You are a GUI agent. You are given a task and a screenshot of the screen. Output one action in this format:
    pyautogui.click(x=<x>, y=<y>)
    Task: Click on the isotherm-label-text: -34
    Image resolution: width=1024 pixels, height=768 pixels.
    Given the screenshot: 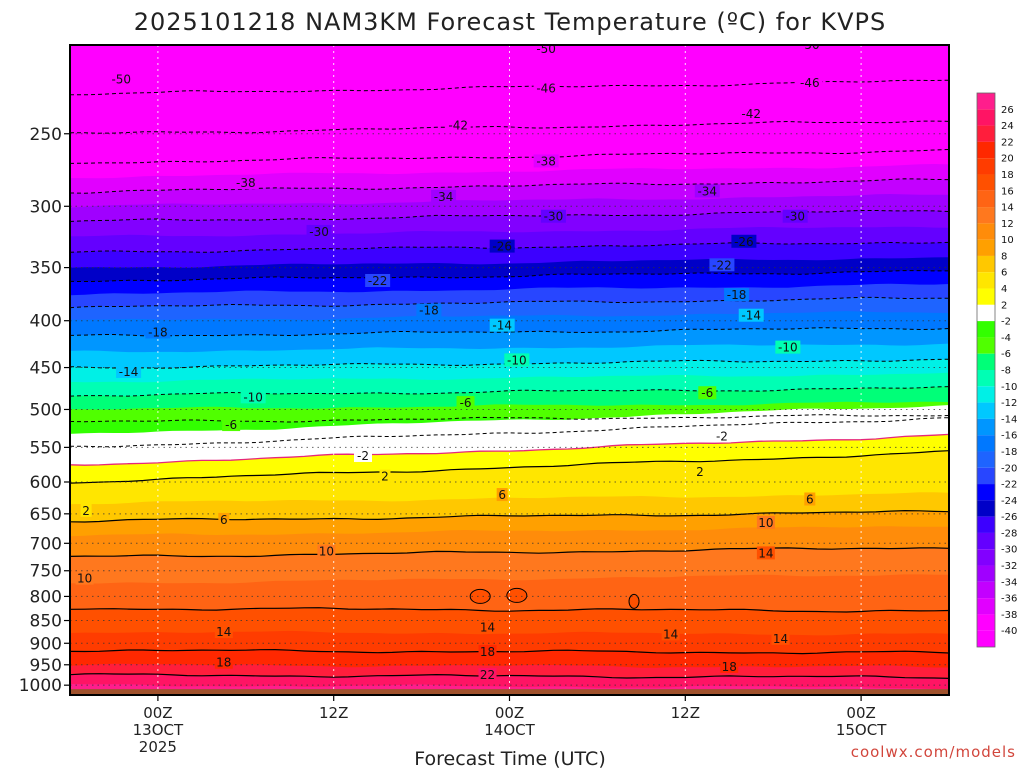 What is the action you would take?
    pyautogui.click(x=707, y=191)
    